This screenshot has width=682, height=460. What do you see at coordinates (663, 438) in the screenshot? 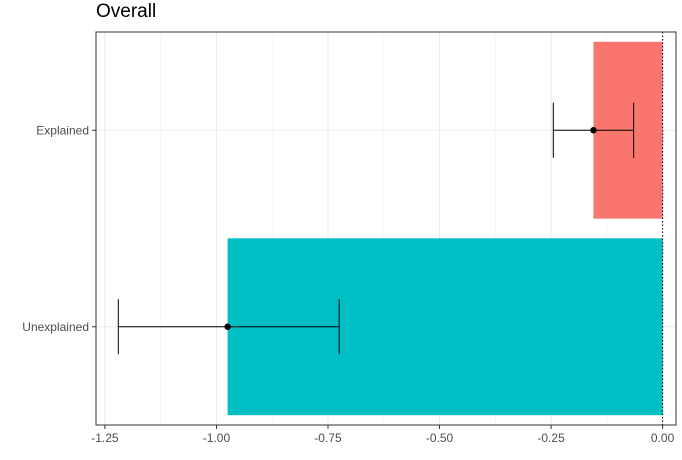
I see `x-tick-label: 0.00` at bounding box center [663, 438].